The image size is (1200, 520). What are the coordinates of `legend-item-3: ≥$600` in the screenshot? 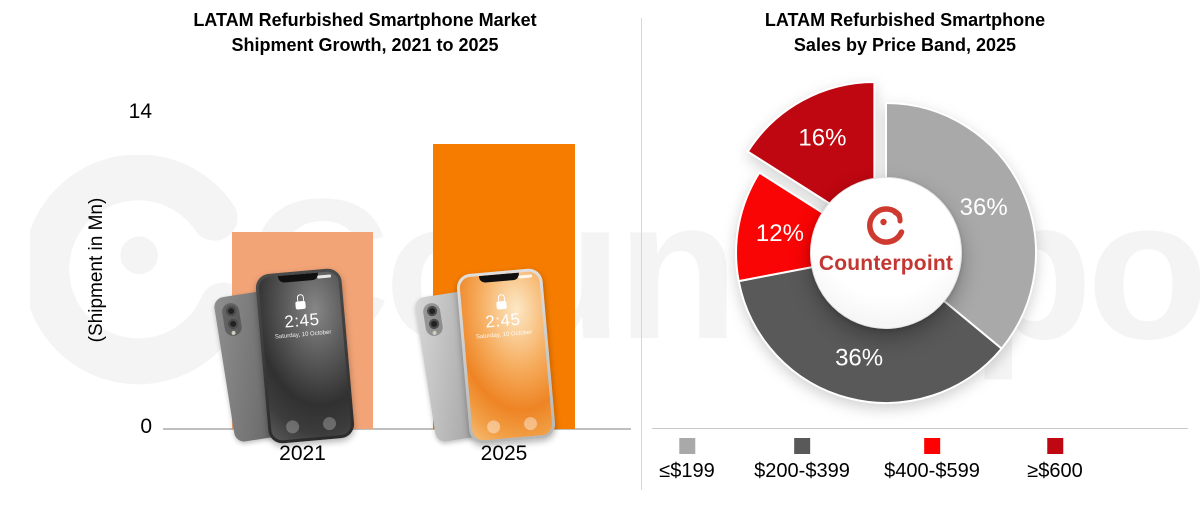 It's located at (1055, 460).